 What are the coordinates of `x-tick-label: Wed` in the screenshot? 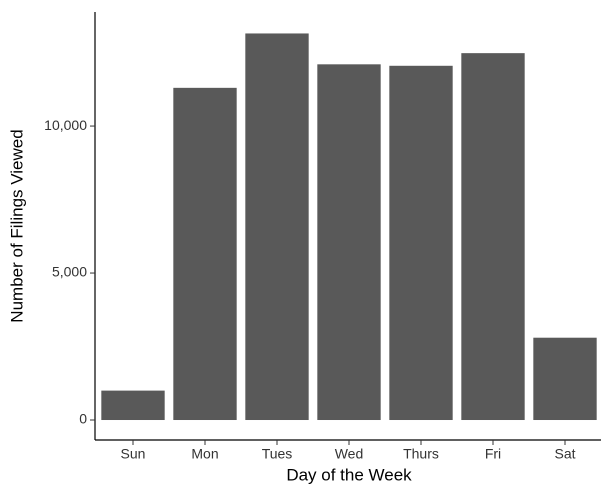 It's located at (349, 454).